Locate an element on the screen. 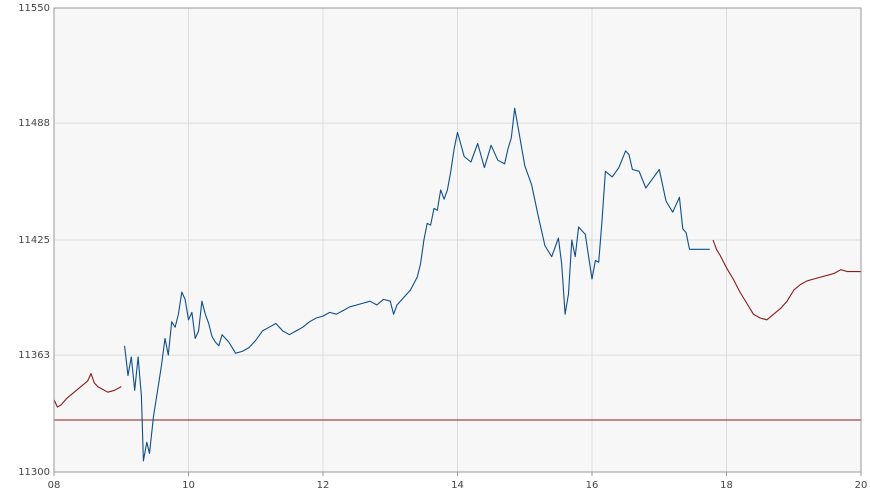 The image size is (870, 504). x-tick-label: 12 is located at coordinates (323, 485).